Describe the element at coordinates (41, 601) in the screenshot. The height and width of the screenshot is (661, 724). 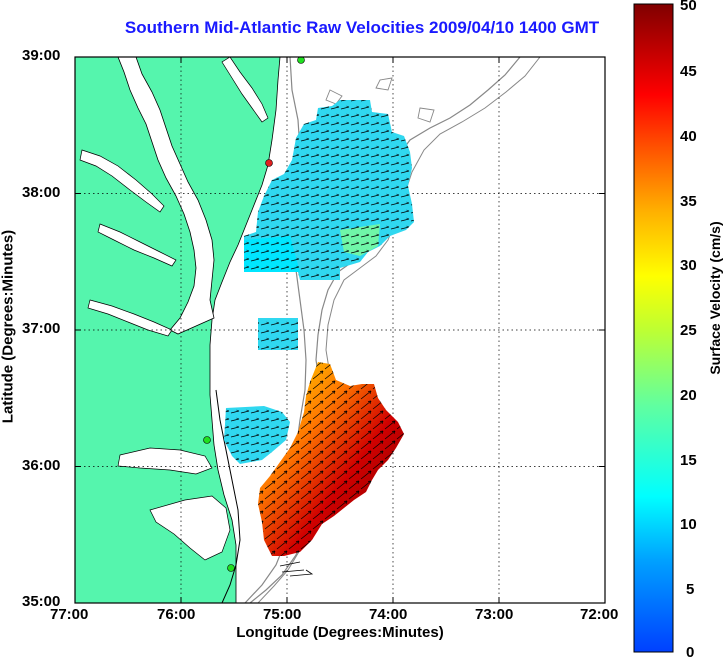
I see `y-tick-label: 35:00` at that location.